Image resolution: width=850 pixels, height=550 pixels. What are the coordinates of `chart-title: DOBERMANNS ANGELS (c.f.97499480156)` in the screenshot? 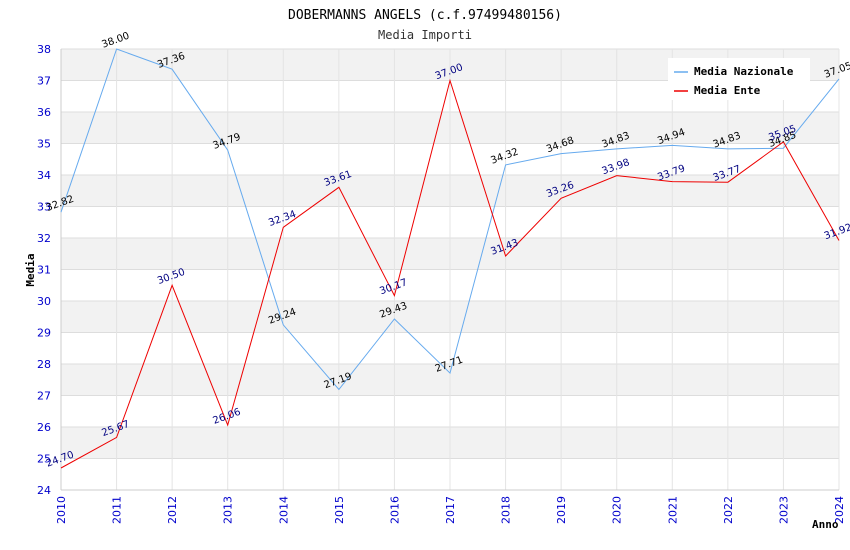 It's located at (425, 15).